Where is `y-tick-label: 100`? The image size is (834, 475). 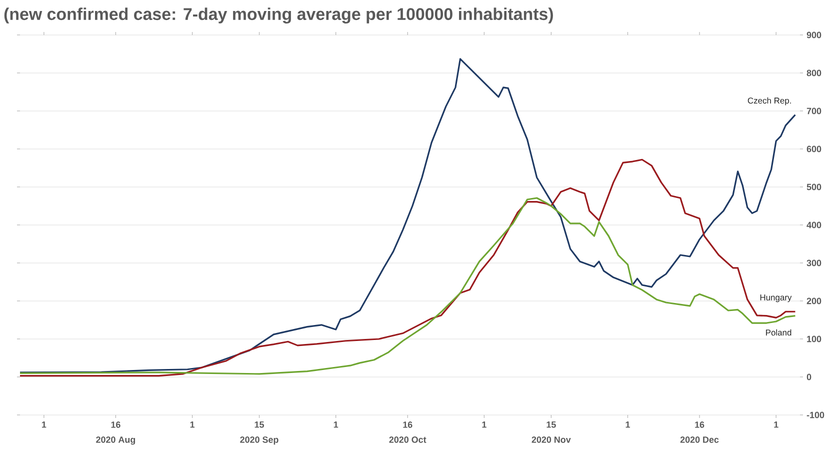
y-tick-label: 100 is located at coordinates (814, 339).